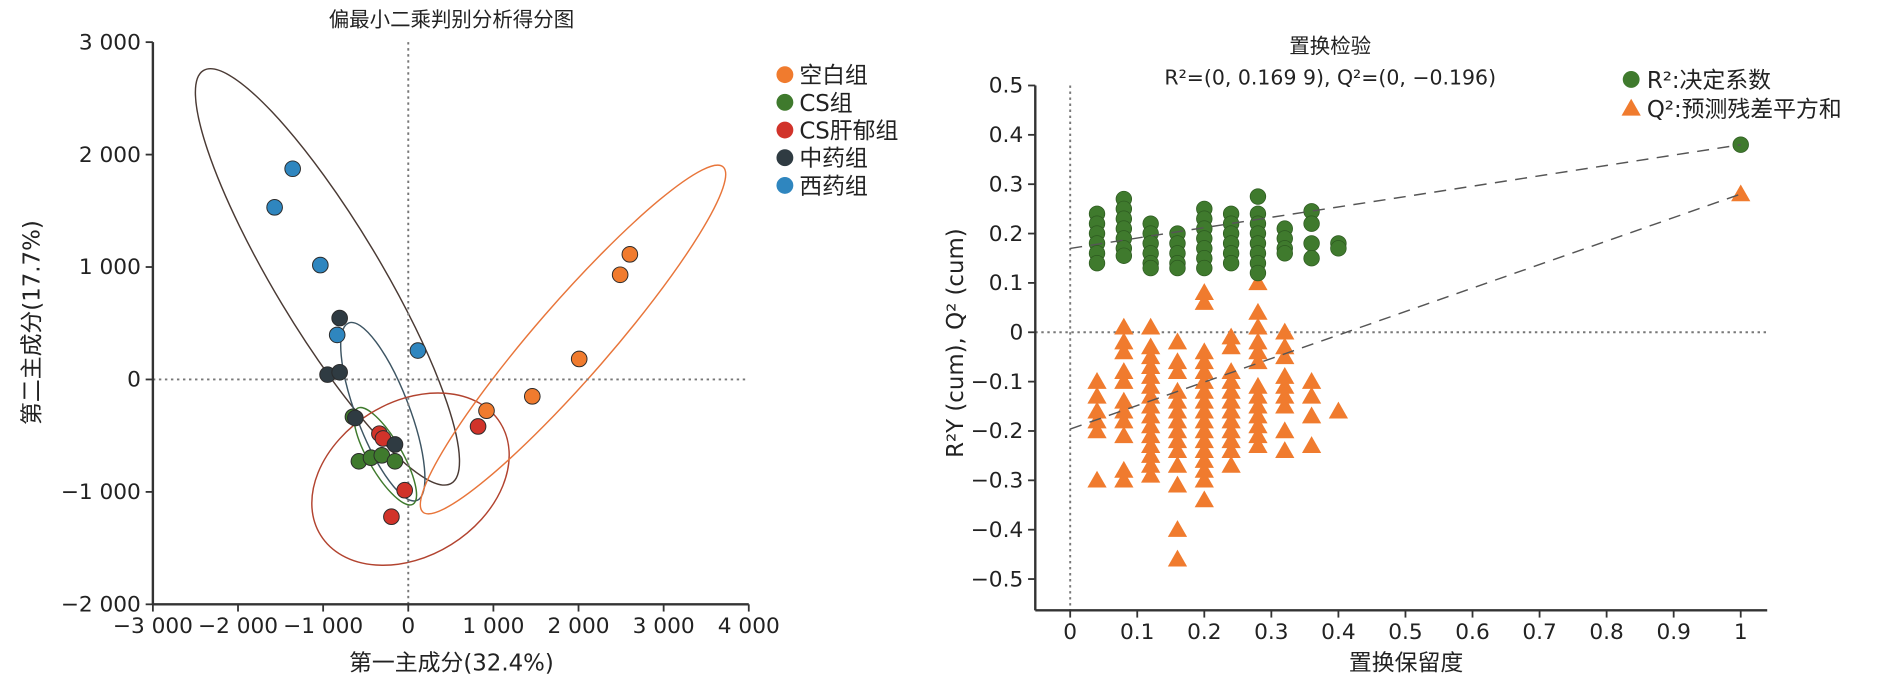 This screenshot has height=685, width=1890. Describe the element at coordinates (1606, 632) in the screenshot. I see `x-tick-label: 0.8` at that location.